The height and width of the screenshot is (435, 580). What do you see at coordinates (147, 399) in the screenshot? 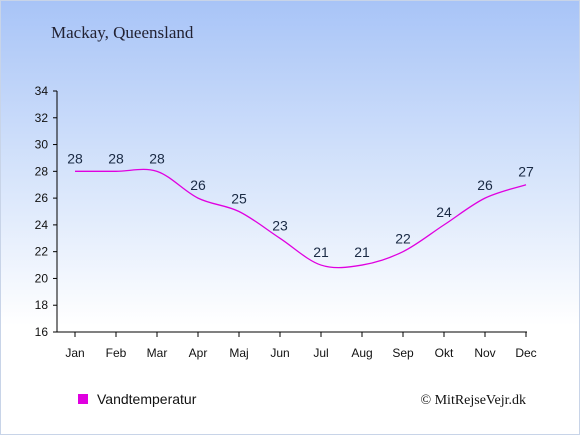
I see `legend-label: Vandtemperatur` at bounding box center [147, 399].